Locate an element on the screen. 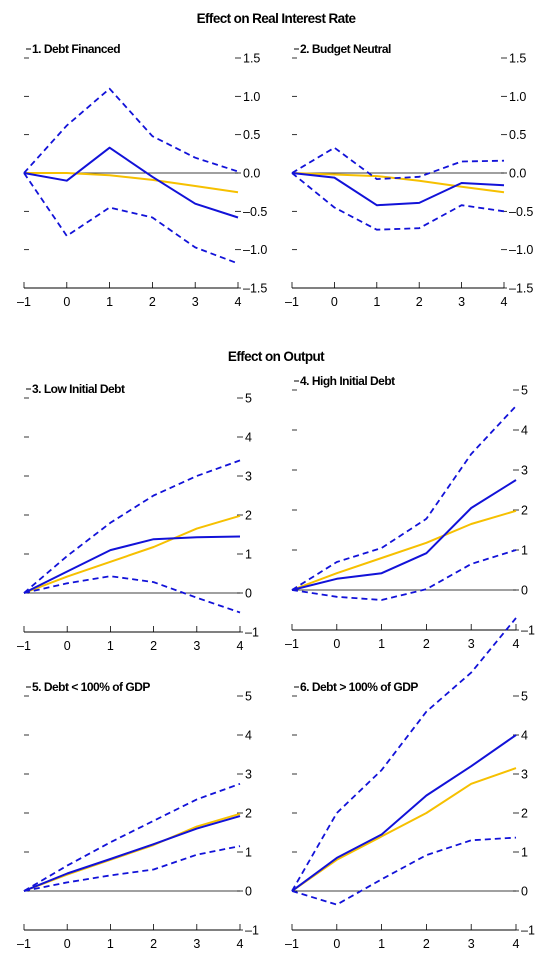 The height and width of the screenshot is (958, 540). section-title-interest-rate: Effect on Real Interest Rate is located at coordinates (277, 18).